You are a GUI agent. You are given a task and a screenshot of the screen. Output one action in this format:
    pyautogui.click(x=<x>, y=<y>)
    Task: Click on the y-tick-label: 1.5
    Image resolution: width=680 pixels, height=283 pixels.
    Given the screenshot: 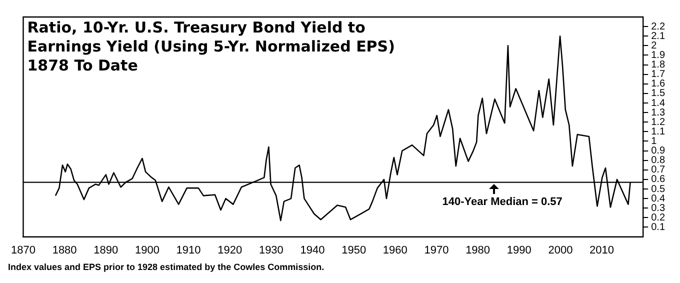 What is the action you would take?
    pyautogui.click(x=658, y=94)
    